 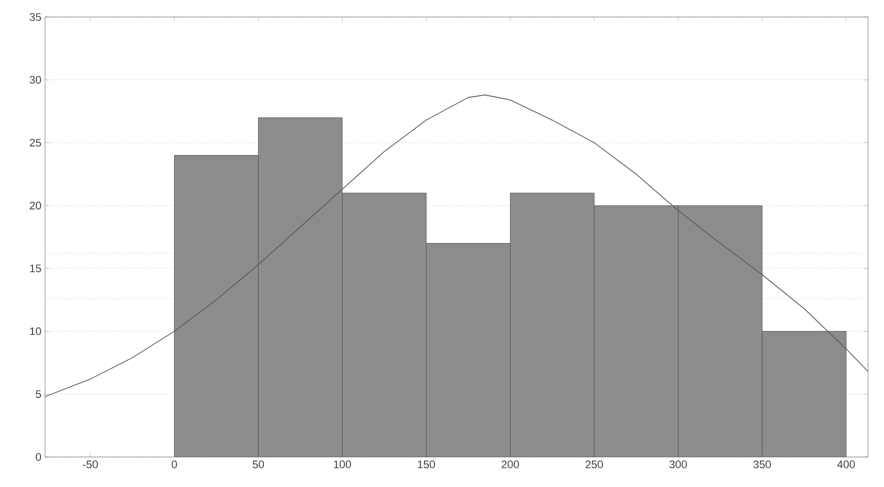 What do you see at coordinates (39, 394) in the screenshot?
I see `y-tick-label: 5` at bounding box center [39, 394].